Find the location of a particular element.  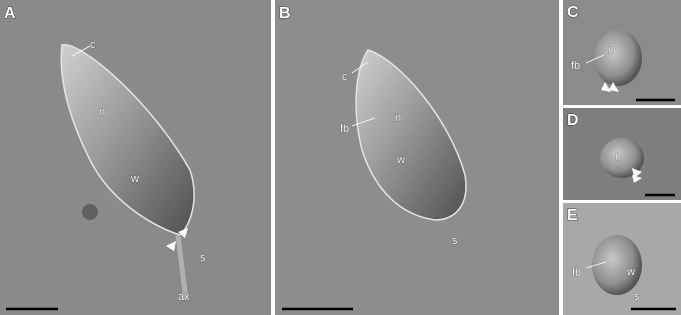

panel-letter: B is located at coordinates (285, 13).